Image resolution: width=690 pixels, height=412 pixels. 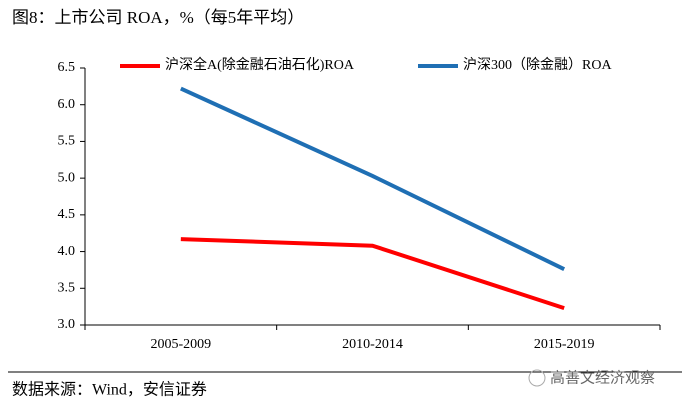 What do you see at coordinates (67, 324) in the screenshot?
I see `y-tick-label: 3.0` at bounding box center [67, 324].